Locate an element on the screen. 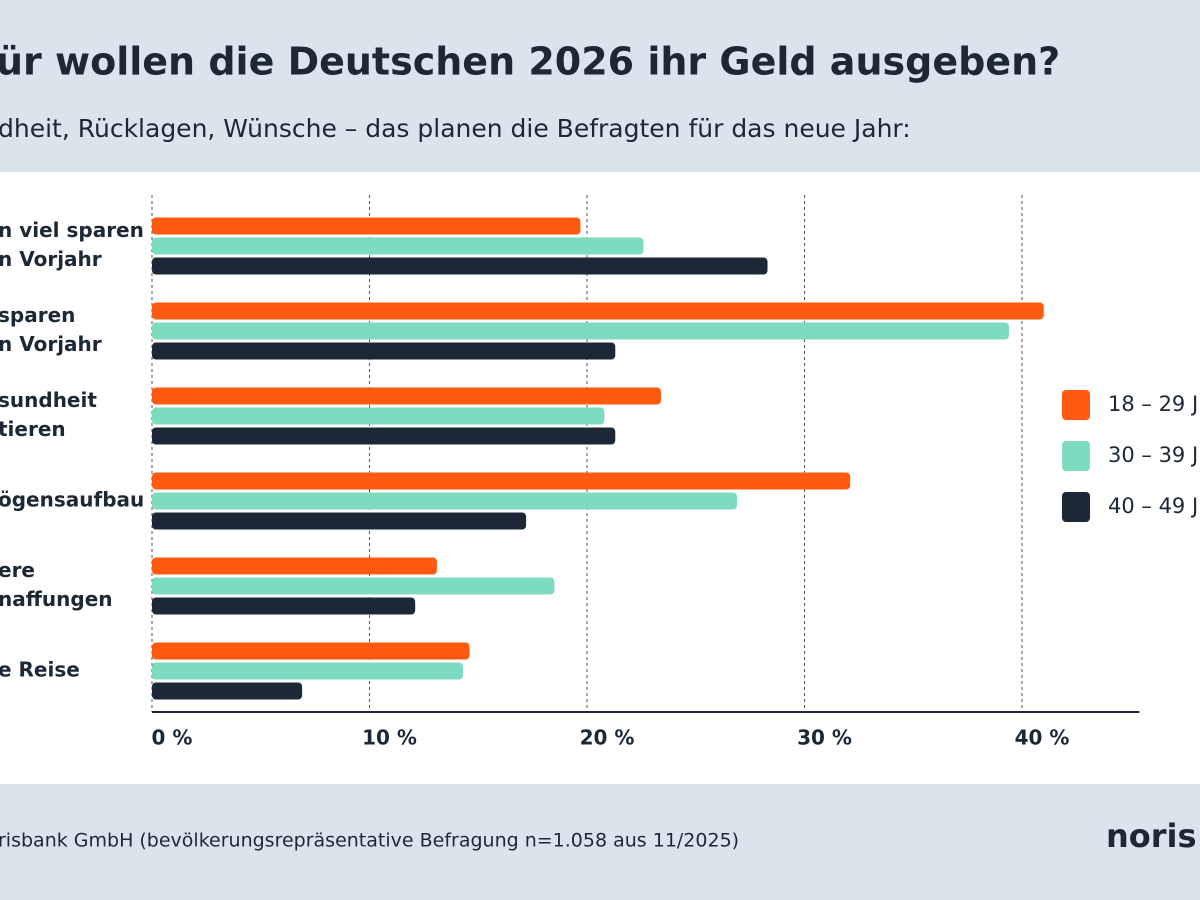  category-label: e Reise is located at coordinates (40, 670).